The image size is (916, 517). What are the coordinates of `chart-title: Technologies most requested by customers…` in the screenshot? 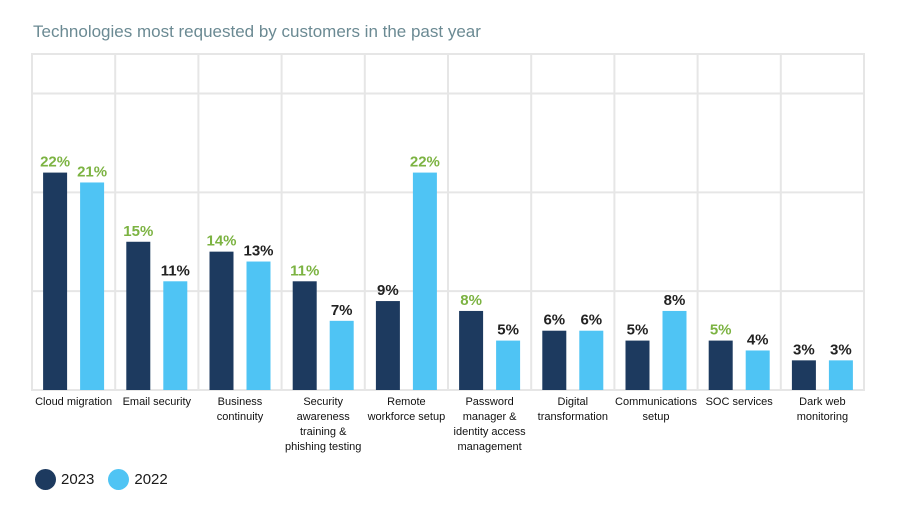 It's located at (257, 31).